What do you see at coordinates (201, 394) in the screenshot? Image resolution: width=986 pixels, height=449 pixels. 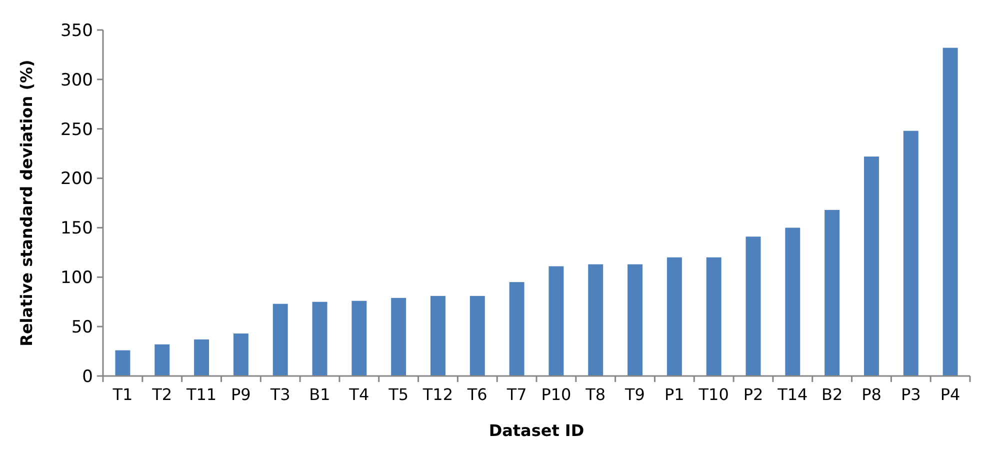 I see `x-tick-label: T11` at bounding box center [201, 394].